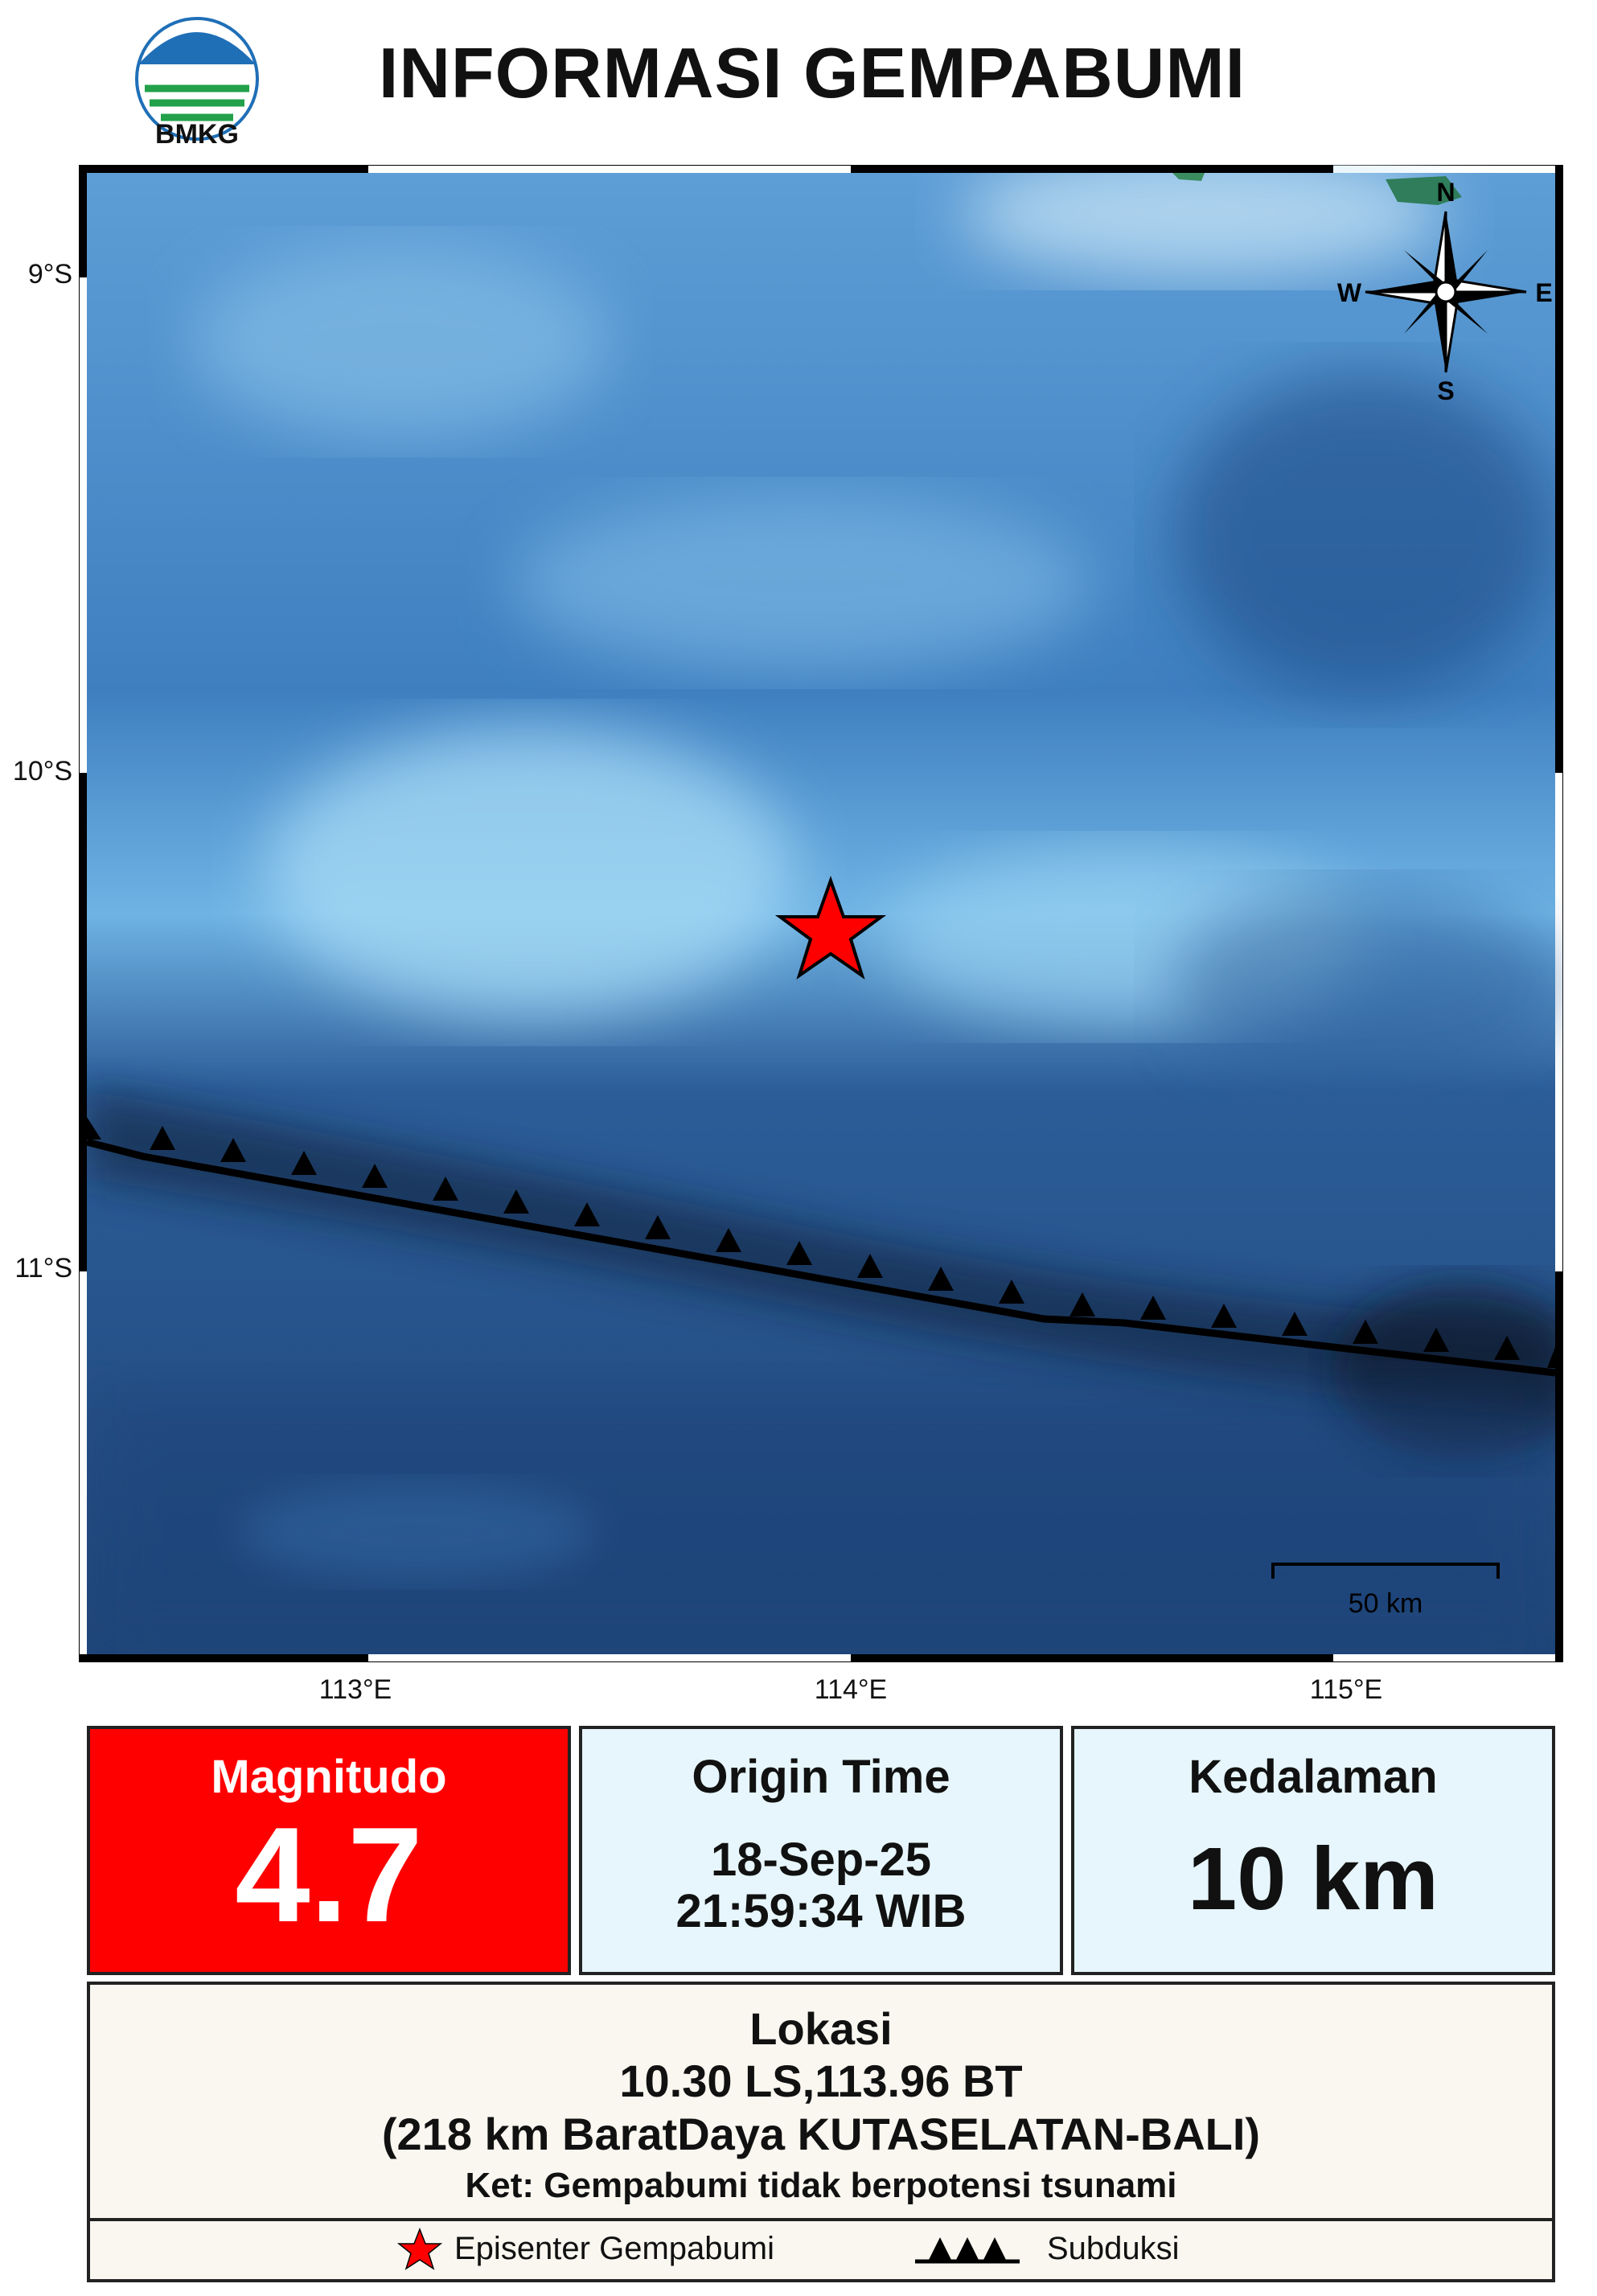 This screenshot has height=2296, width=1597. I want to click on subduction-line, so click(820, 1257).